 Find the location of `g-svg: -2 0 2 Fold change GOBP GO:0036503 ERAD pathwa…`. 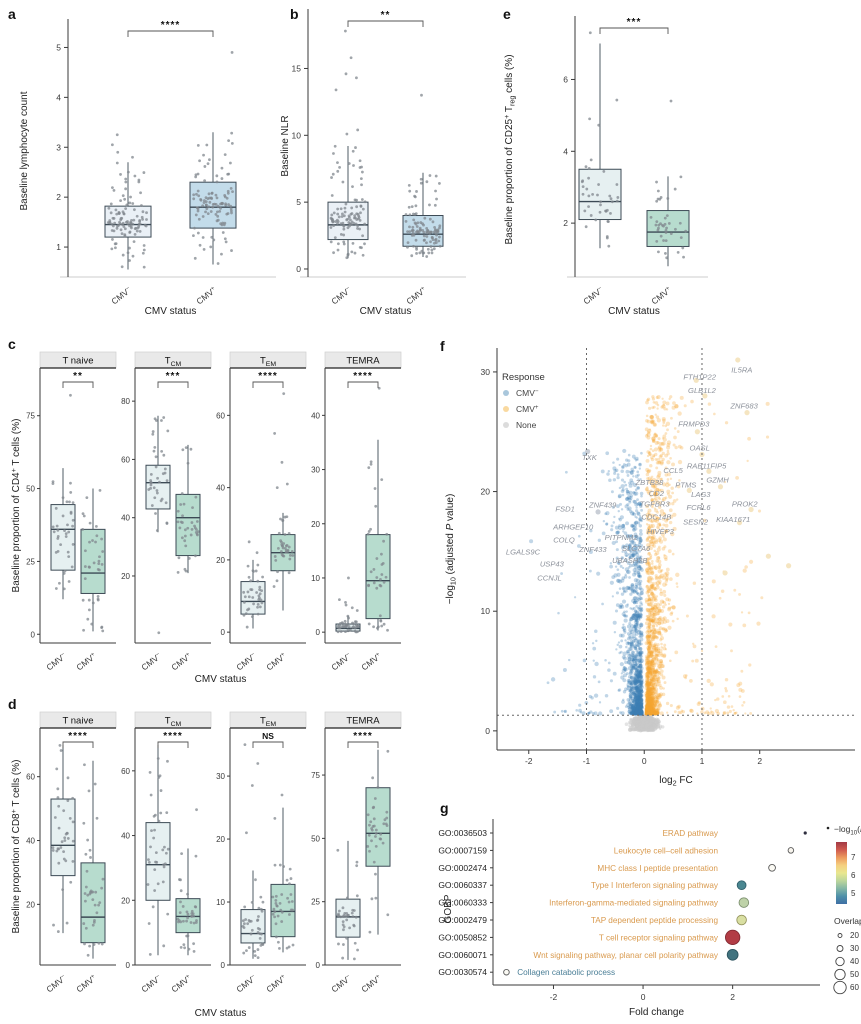

g-svg: -2 0 2 Fold change GOBP GO:0036503 ERAD pathwa… is located at coordinates (649, 918).